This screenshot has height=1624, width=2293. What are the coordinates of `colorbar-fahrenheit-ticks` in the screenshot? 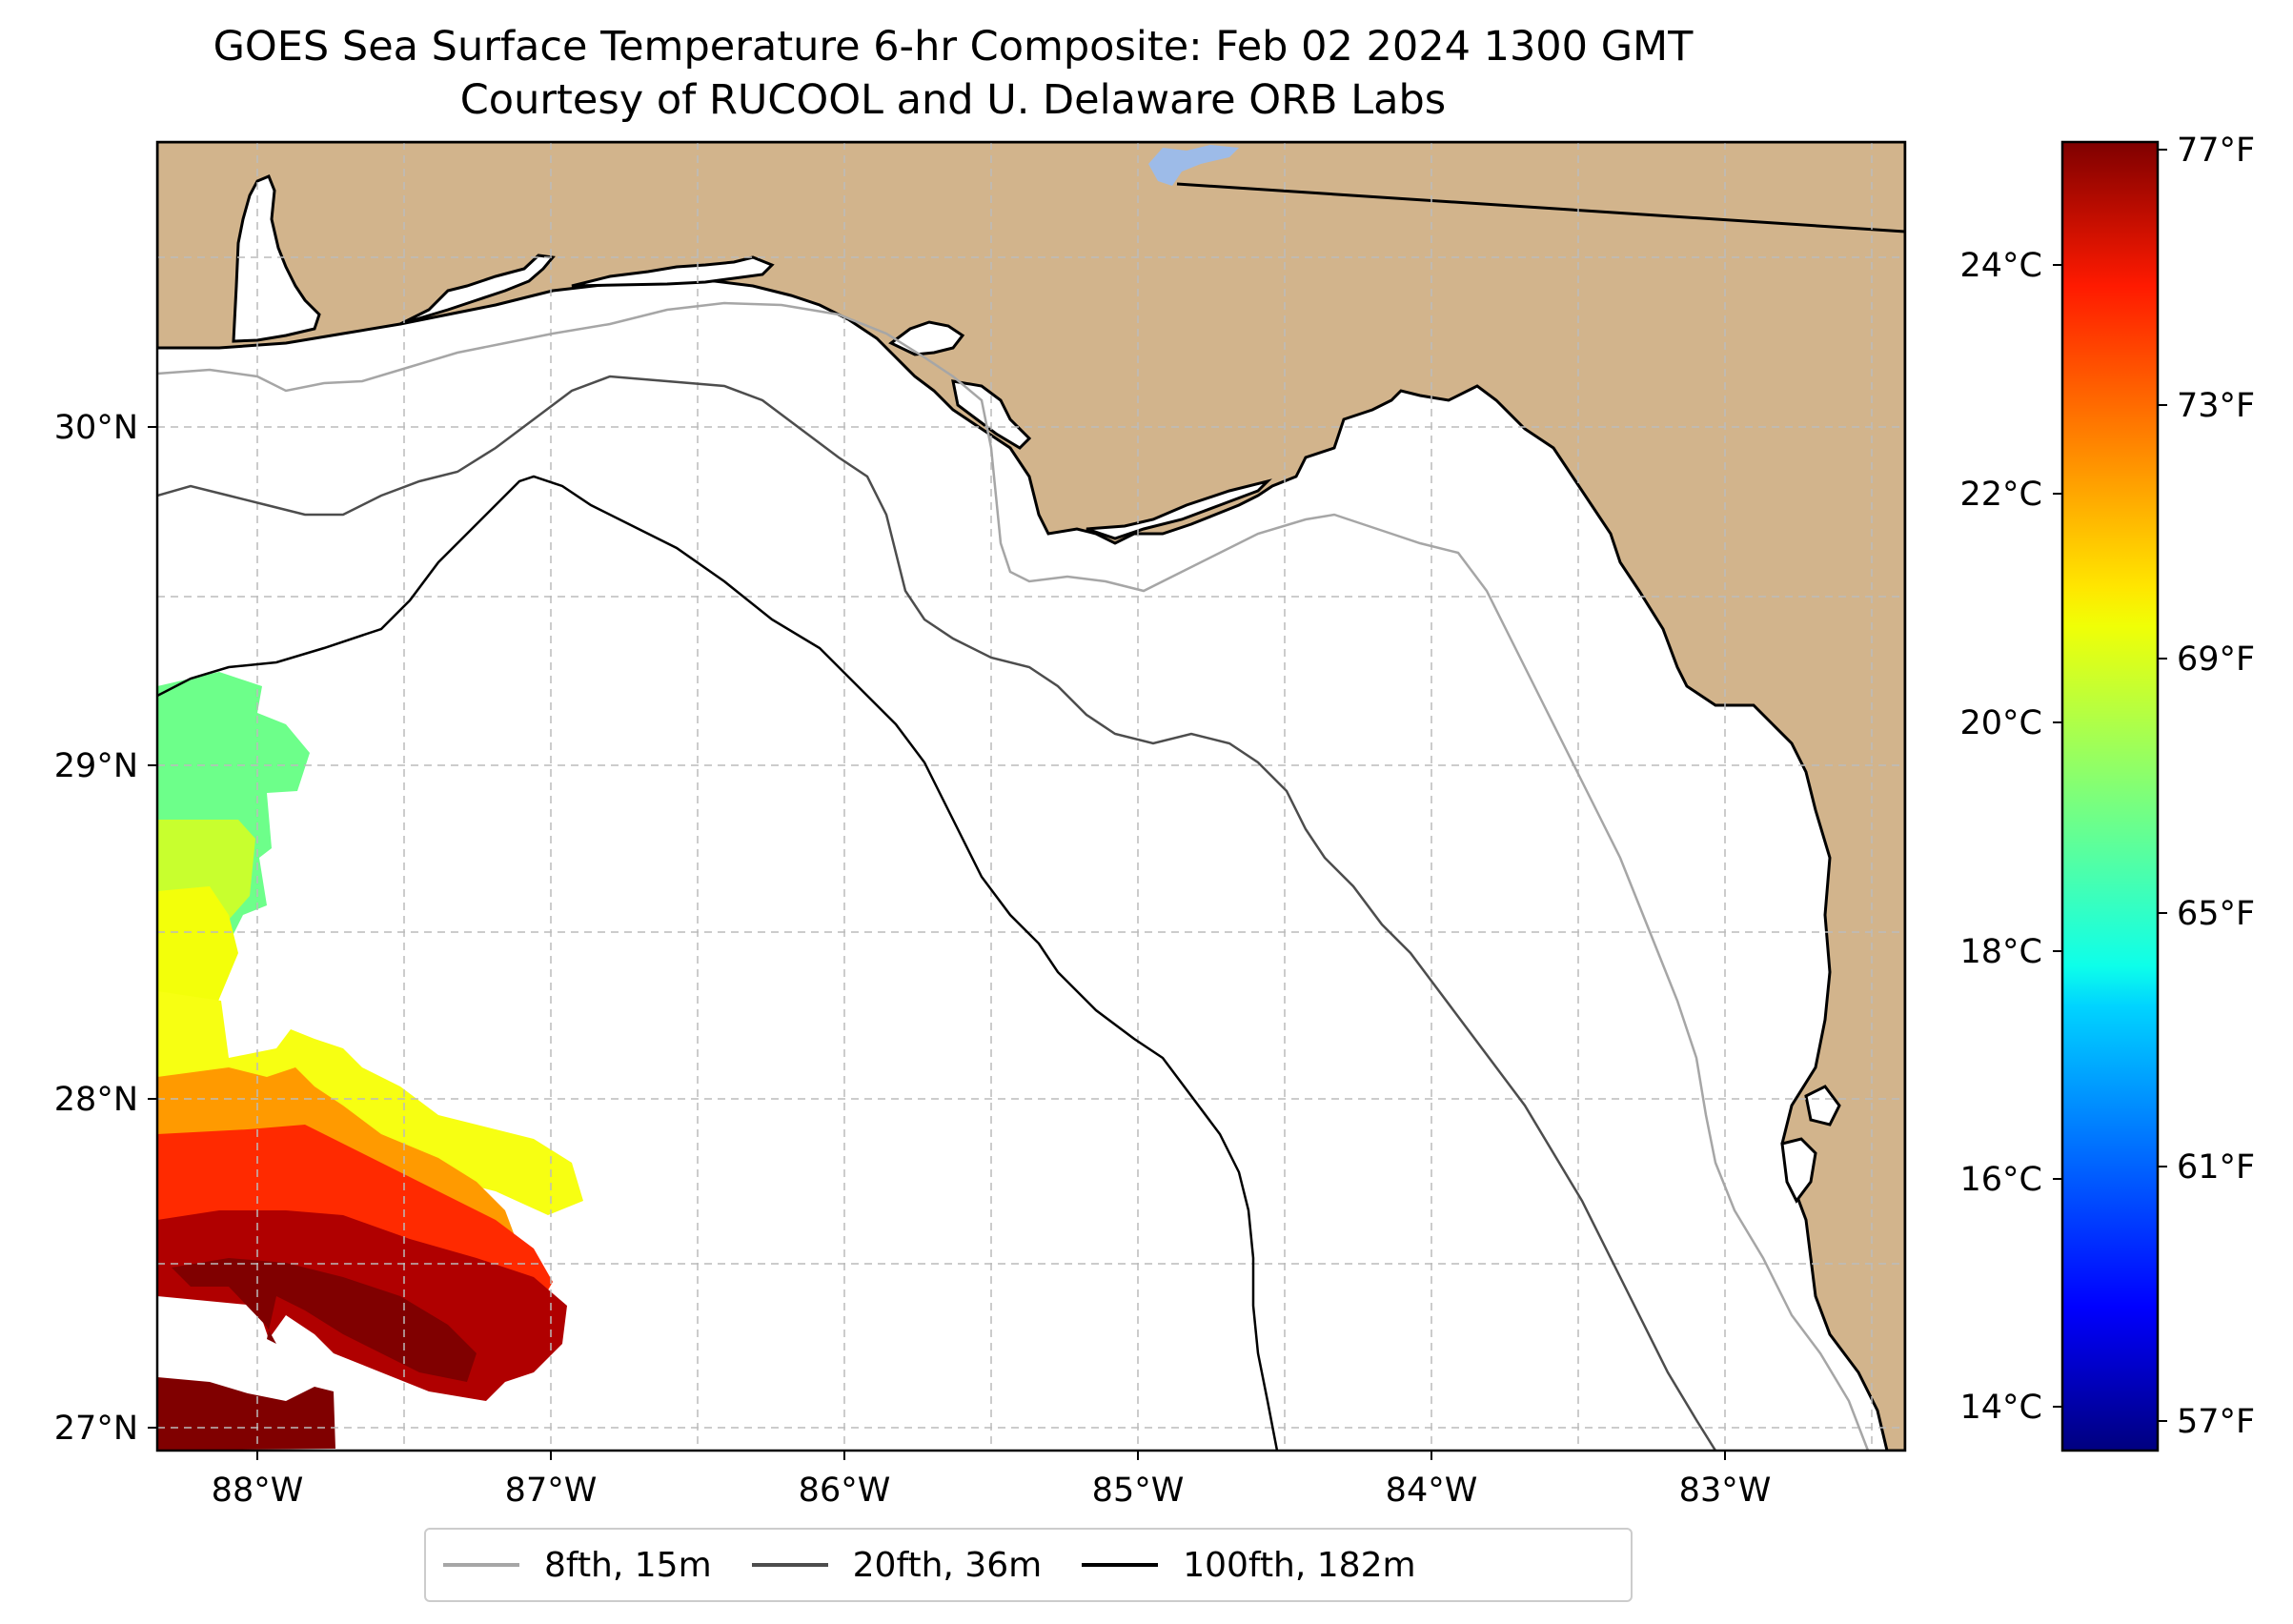 It's located at (2163, 785).